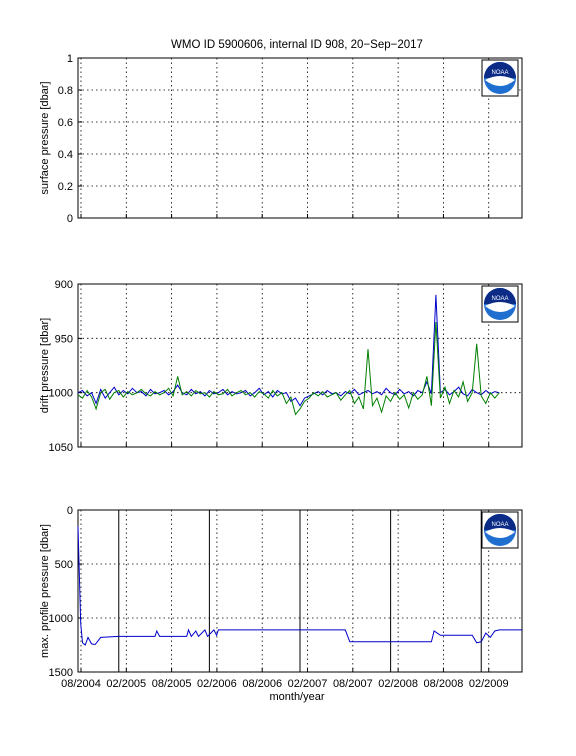 The image size is (576, 756). What do you see at coordinates (499, 525) in the screenshot?
I see `profile-logo-text: NOAA` at bounding box center [499, 525].